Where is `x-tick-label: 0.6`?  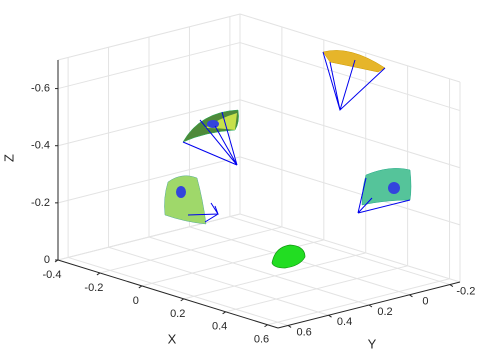
x-tick-label: 0.6 is located at coordinates (261, 340).